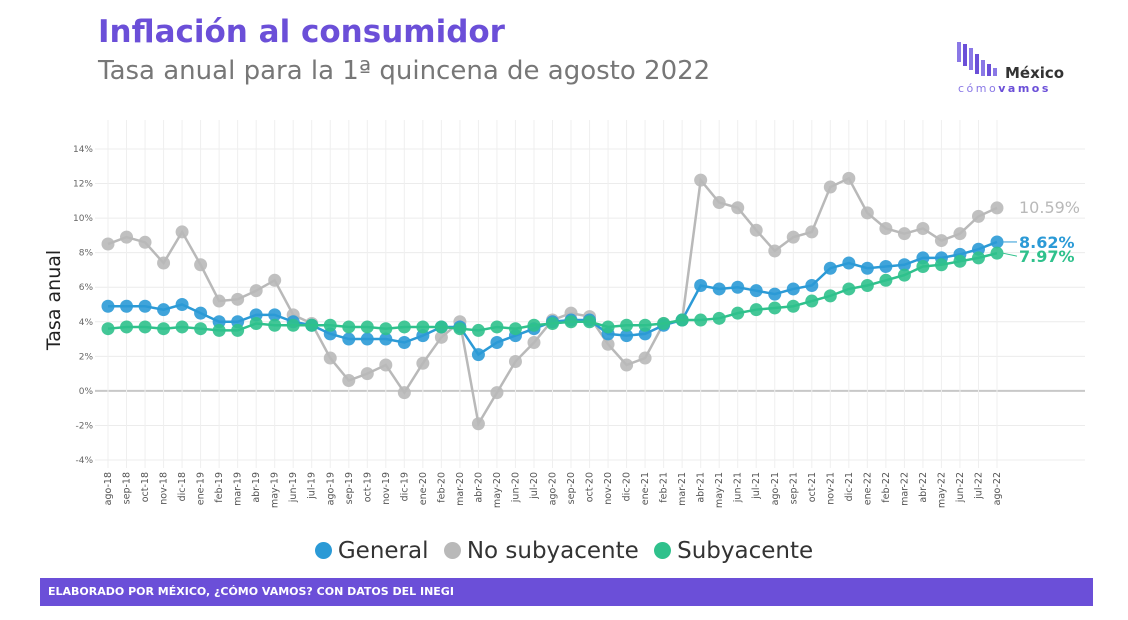  I want to click on x-tick-label: oct-20, so click(590, 487).